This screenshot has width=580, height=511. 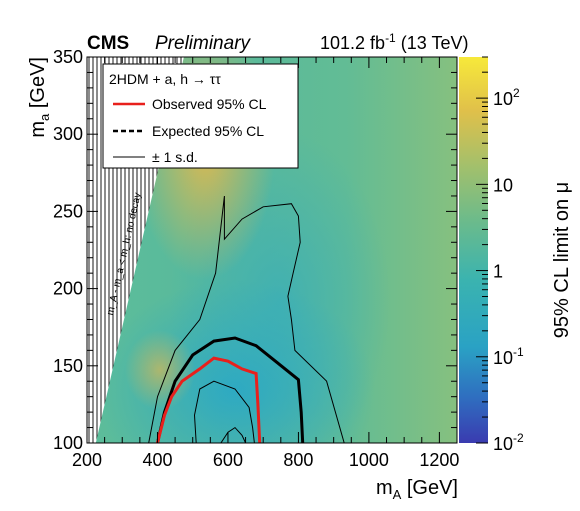 What do you see at coordinates (228, 460) in the screenshot?
I see `x-tick-label: 600` at bounding box center [228, 460].